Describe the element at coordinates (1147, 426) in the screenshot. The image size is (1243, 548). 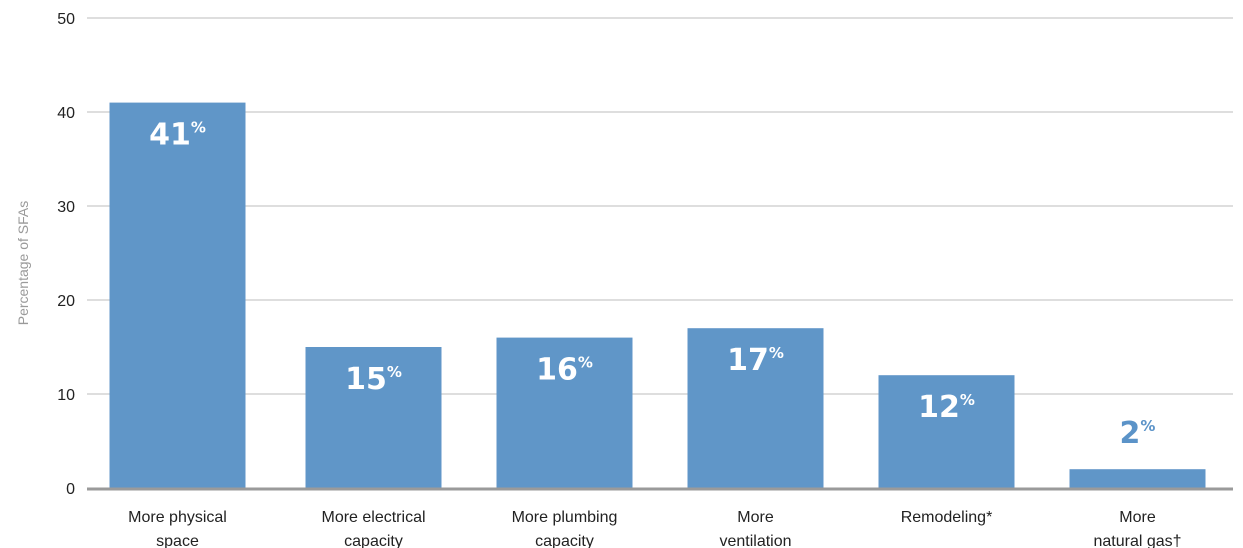
I see `data-label-percent-5: %` at that location.